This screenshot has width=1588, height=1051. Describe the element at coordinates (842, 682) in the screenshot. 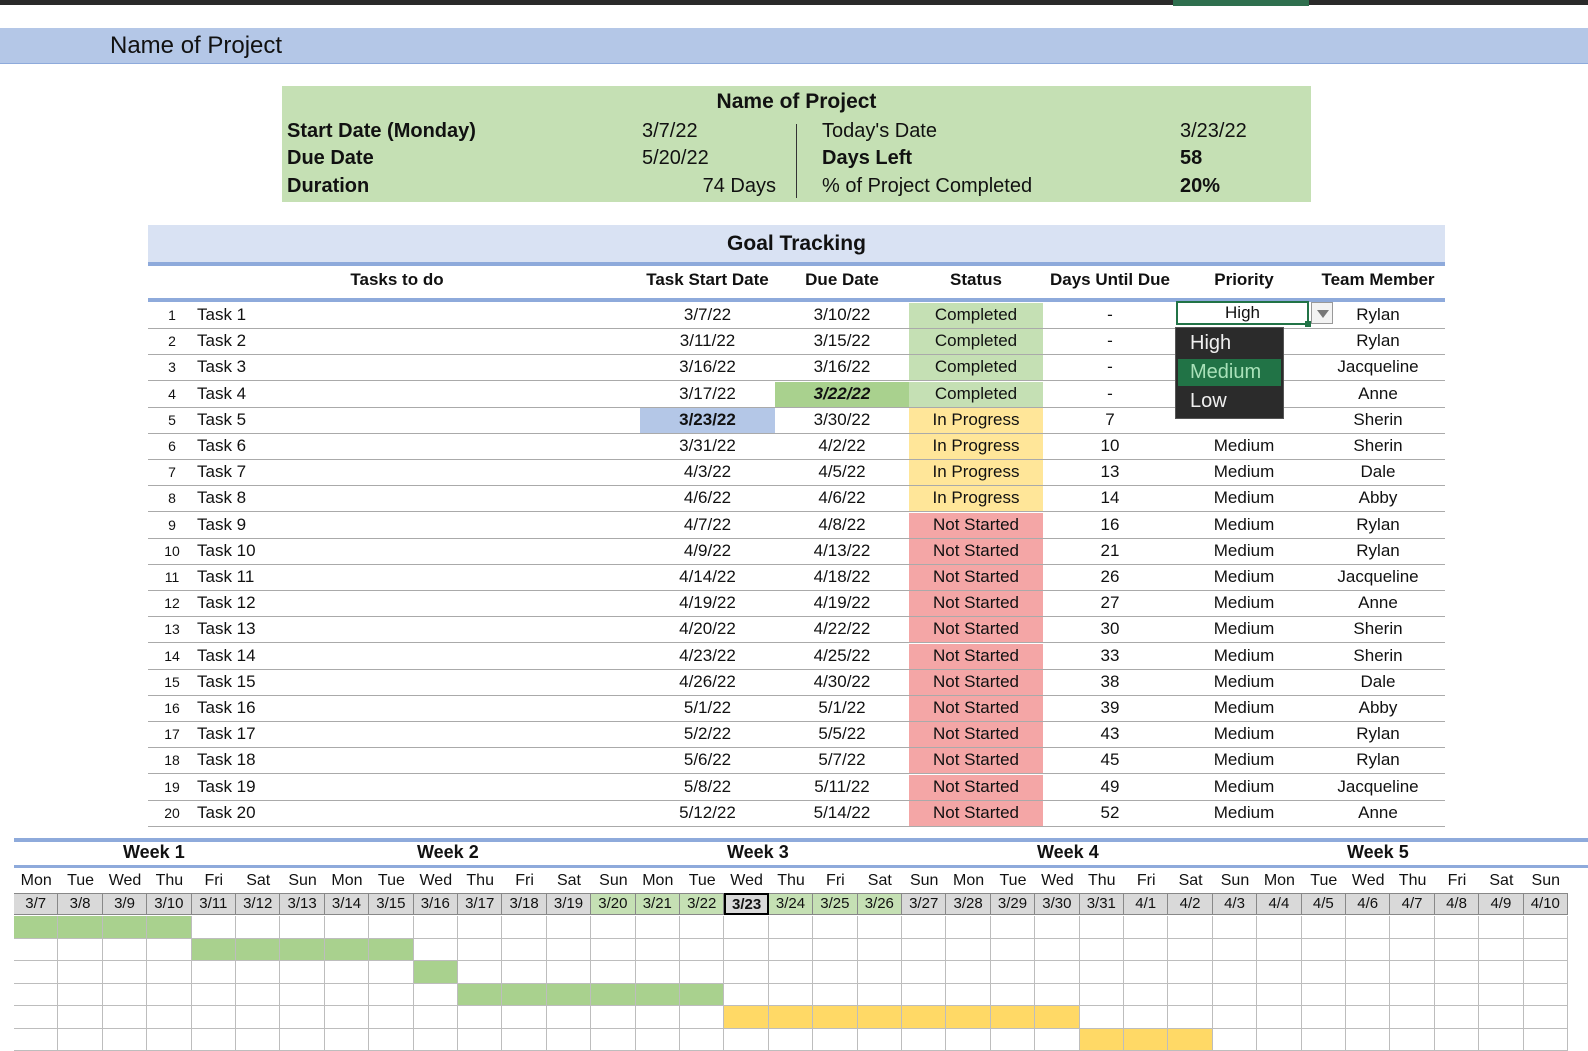

I see `cell-due: 4/30/22` at that location.